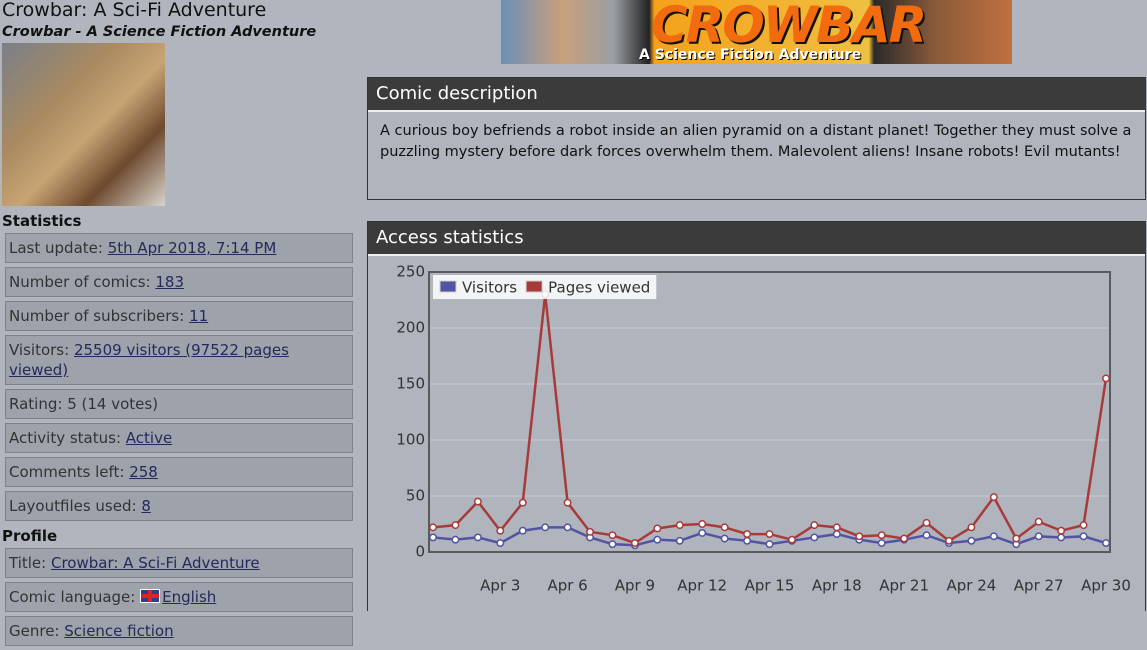 This screenshot has height=650, width=1147. What do you see at coordinates (65, 438) in the screenshot?
I see `label: Activity status:` at bounding box center [65, 438].